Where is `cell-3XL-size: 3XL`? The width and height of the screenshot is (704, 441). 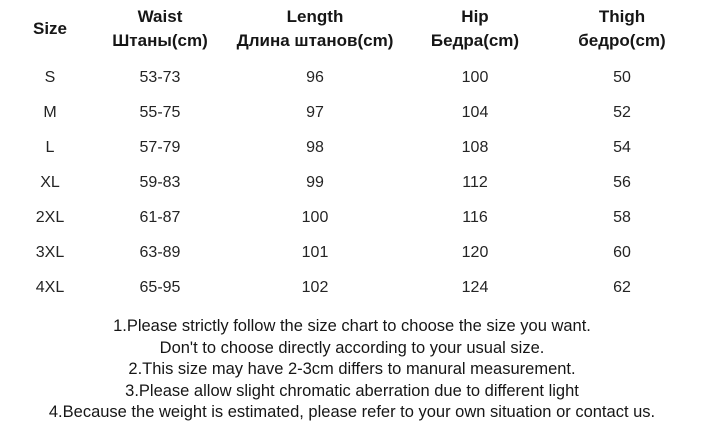
cell-3XL-size: 3XL is located at coordinates (50, 252).